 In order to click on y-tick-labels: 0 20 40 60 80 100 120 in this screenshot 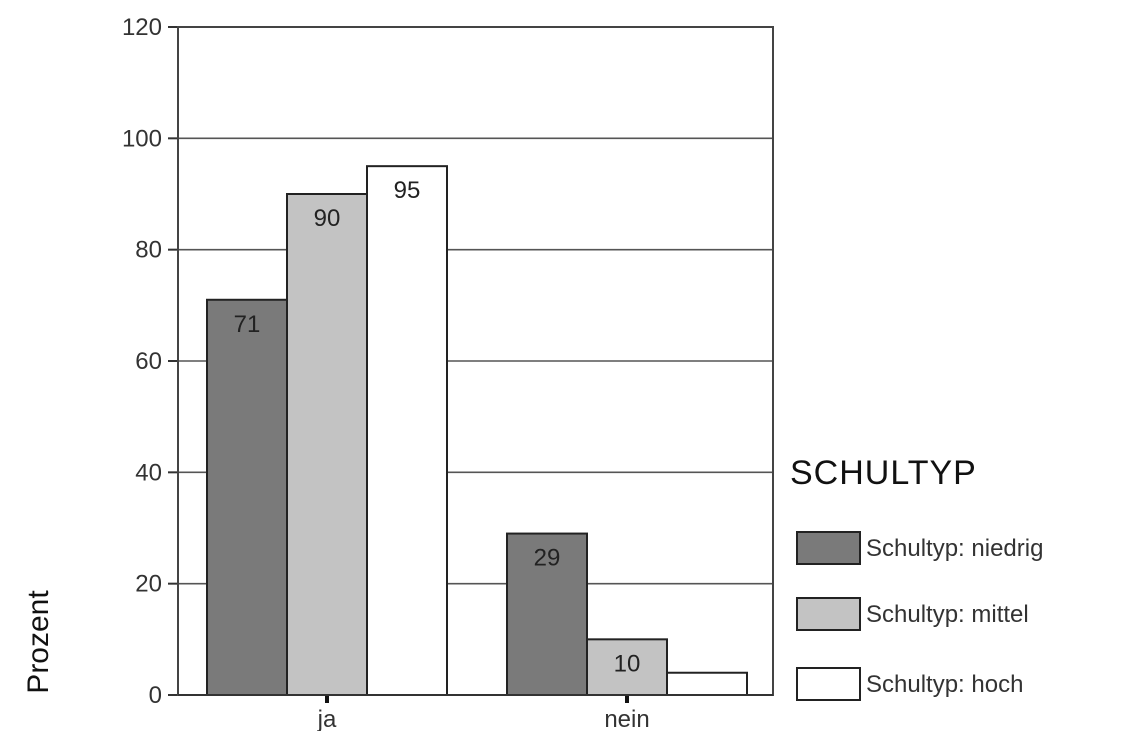, I will do `click(142, 361)`.